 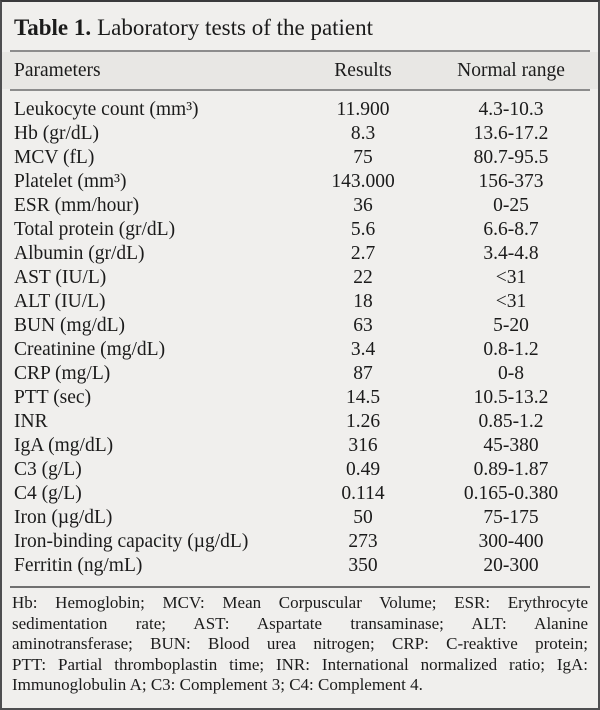 I want to click on parameter-cell: Leukocyte count (mm³), so click(x=106, y=109).